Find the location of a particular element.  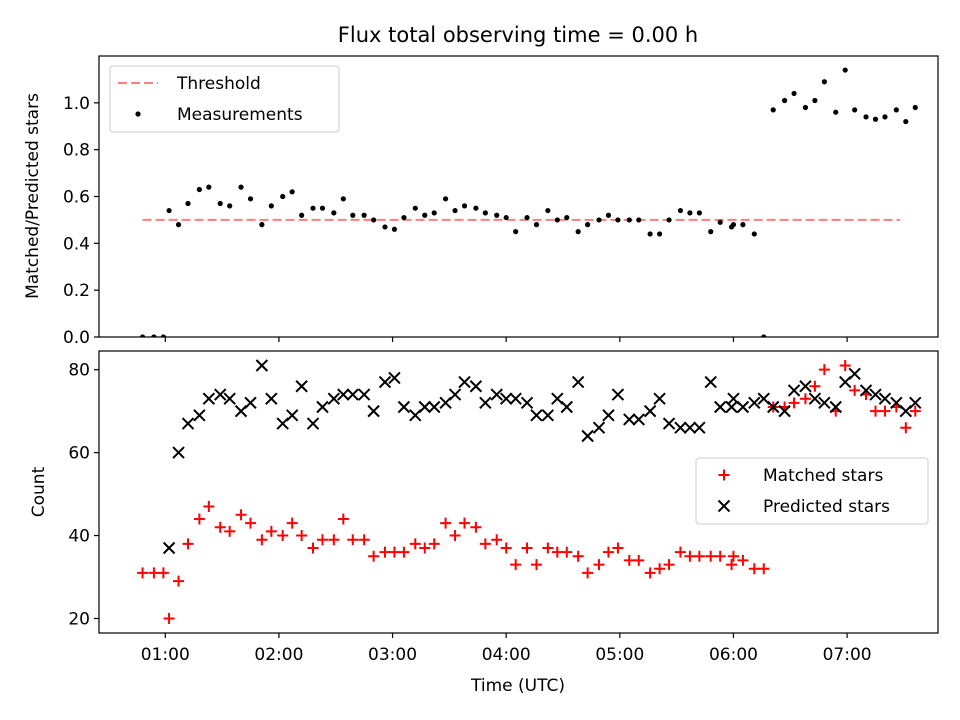

x-tick-label: 02:00 is located at coordinates (278, 655).